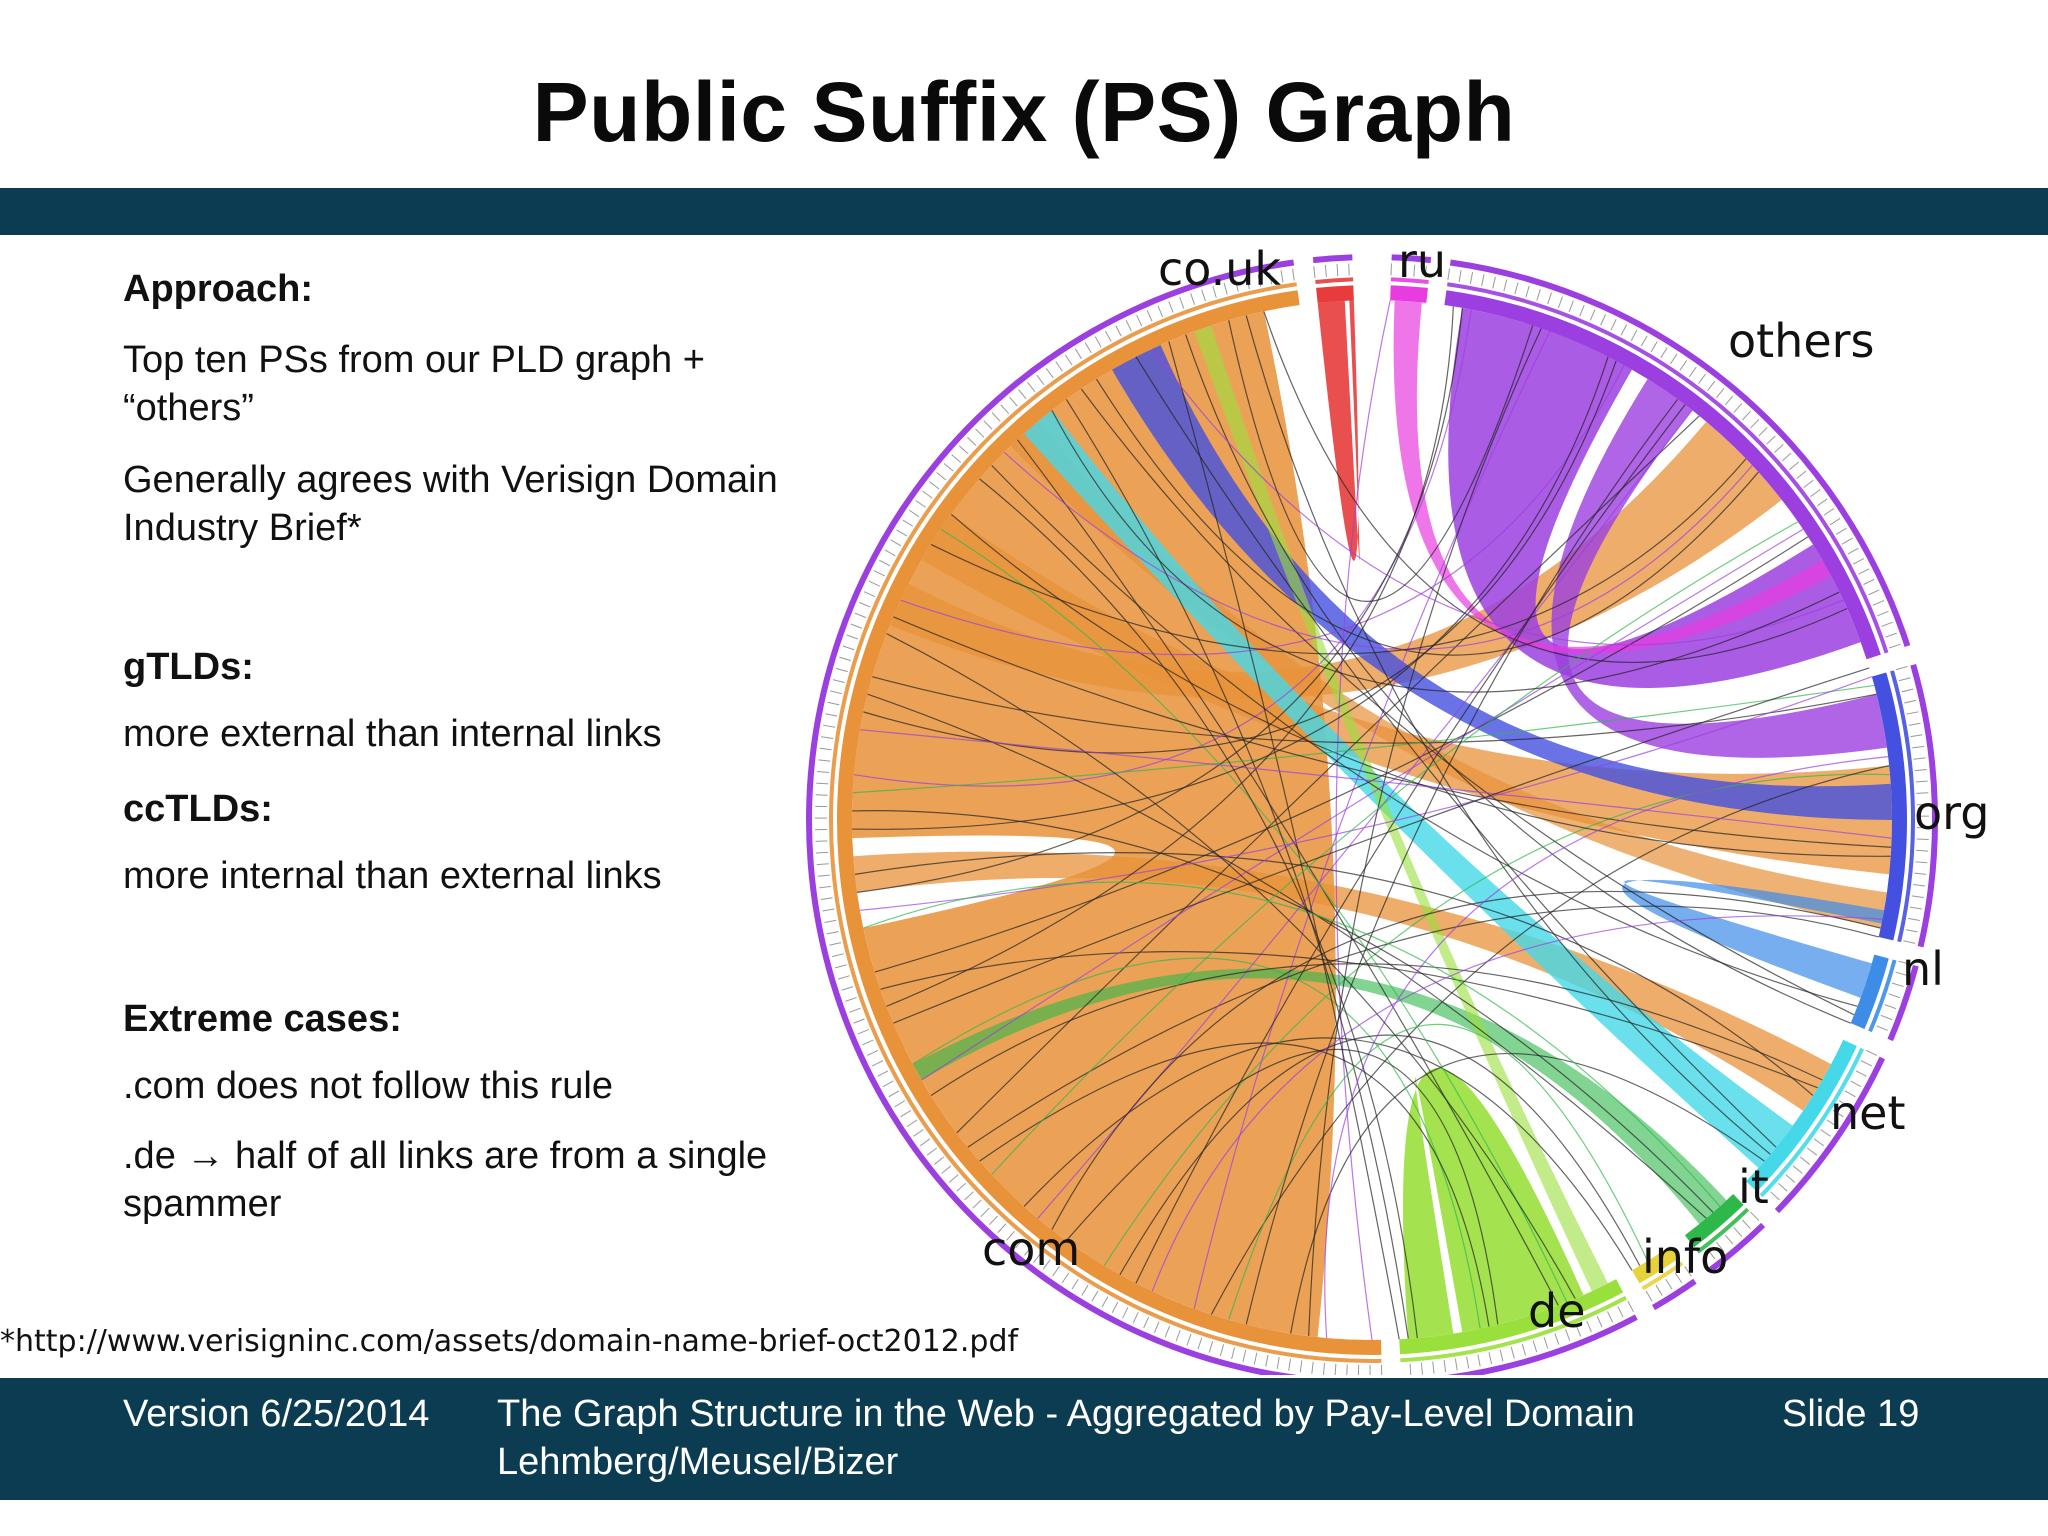 Image resolution: width=2048 pixels, height=1536 pixels. I want to click on ps-label-nl: nl, so click(1923, 969).